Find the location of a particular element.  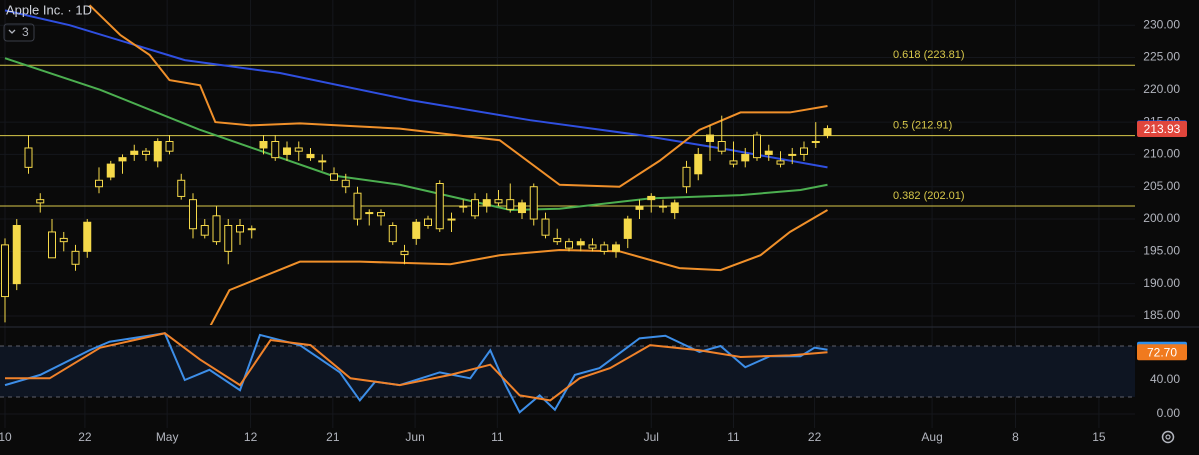

indicator-count: 3 is located at coordinates (25, 32).